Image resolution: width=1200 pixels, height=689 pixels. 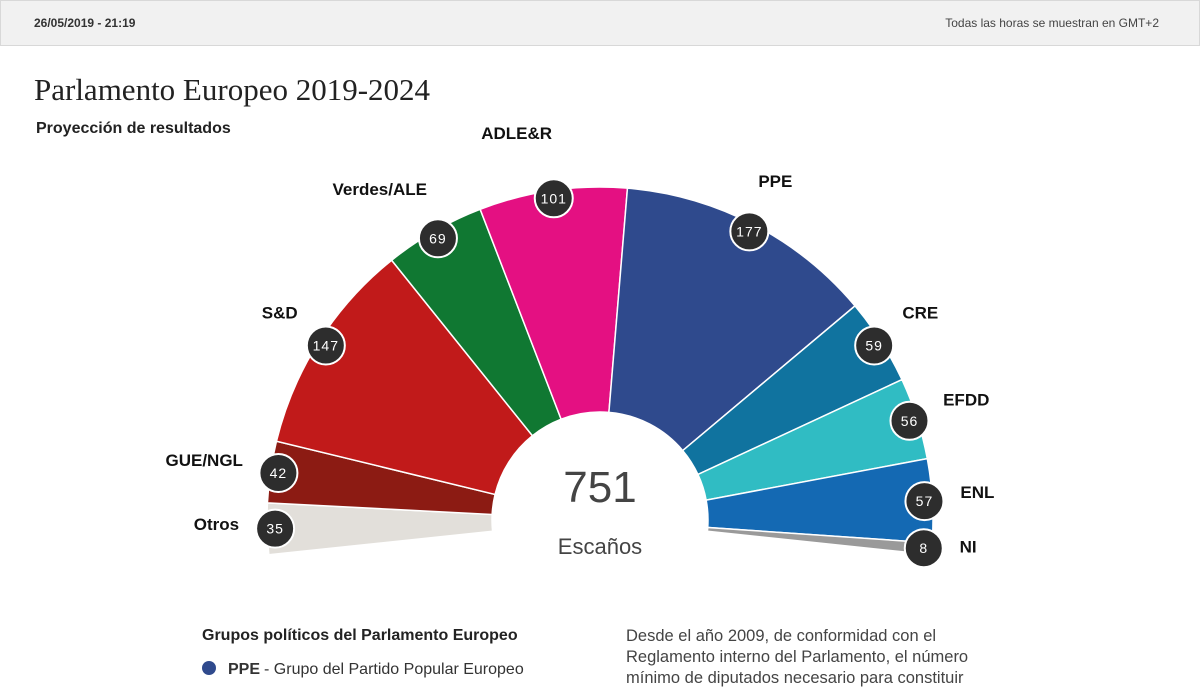 I want to click on party-name: Verdes/ALE, so click(x=379, y=189).